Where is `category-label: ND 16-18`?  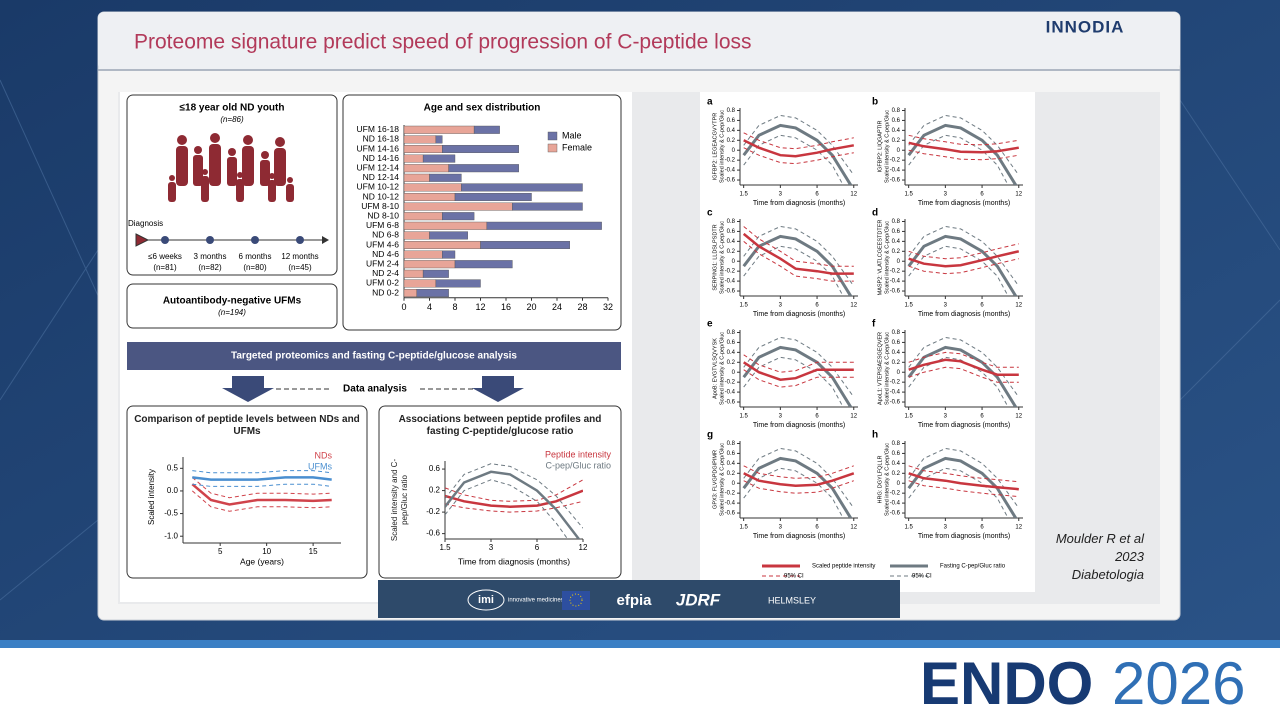 category-label: ND 16-18 is located at coordinates (381, 139).